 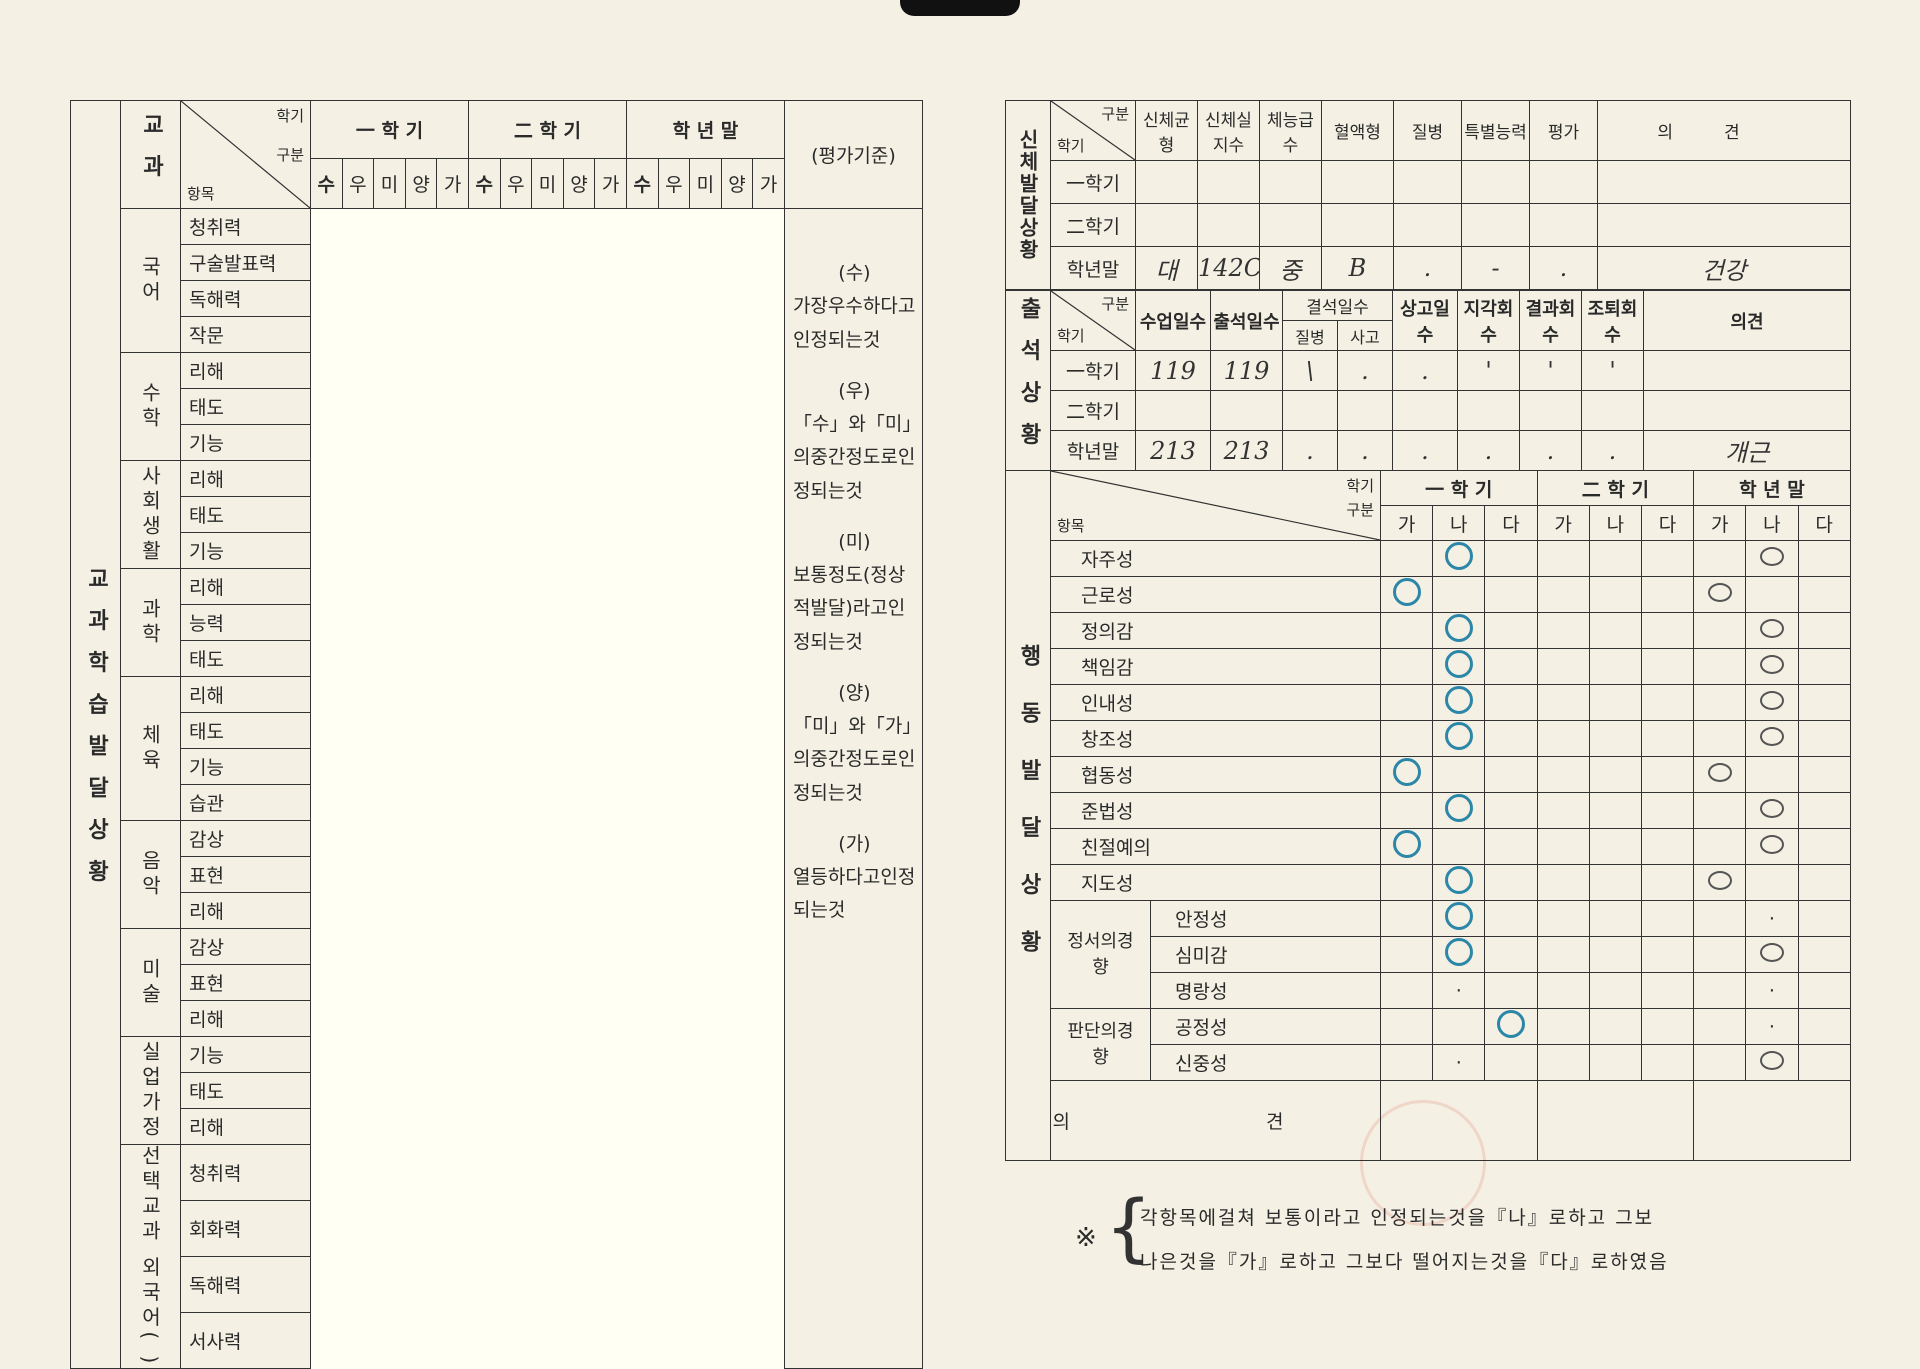 What do you see at coordinates (854, 894) in the screenshot?
I see `criteria-text: 열등하다고인정되는것` at bounding box center [854, 894].